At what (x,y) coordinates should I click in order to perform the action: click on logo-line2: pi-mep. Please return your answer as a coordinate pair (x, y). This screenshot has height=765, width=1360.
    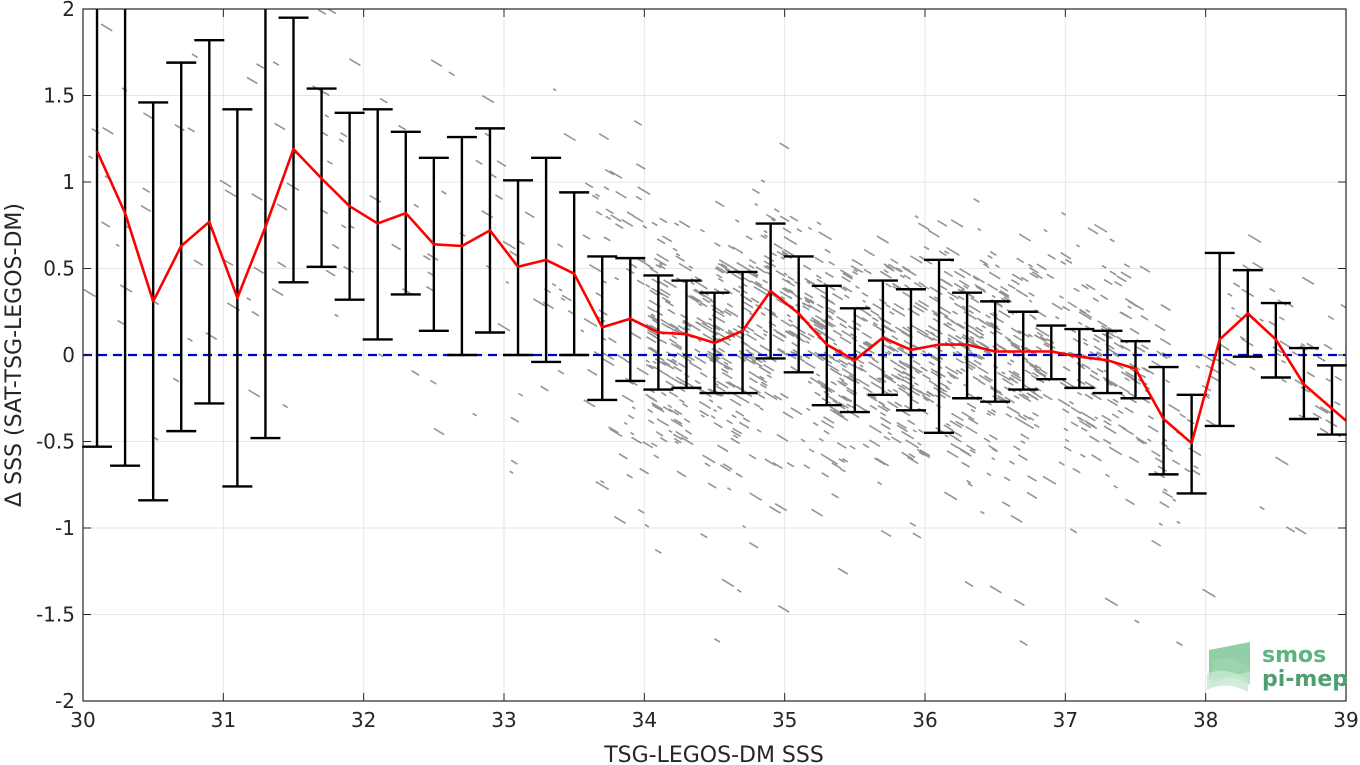
    Looking at the image, I should click on (1305, 679).